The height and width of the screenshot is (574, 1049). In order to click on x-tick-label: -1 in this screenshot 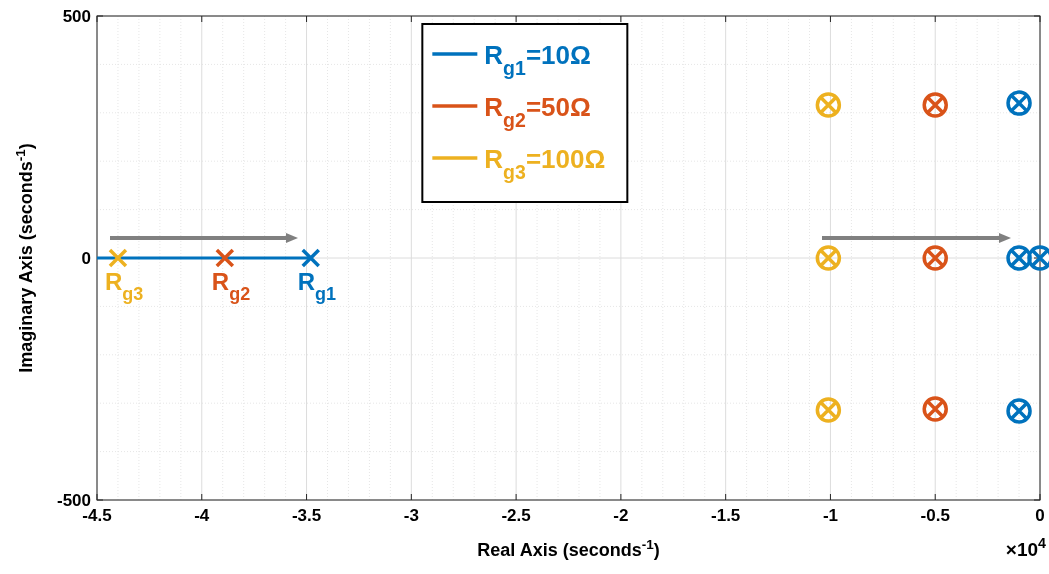, I will do `click(830, 515)`.